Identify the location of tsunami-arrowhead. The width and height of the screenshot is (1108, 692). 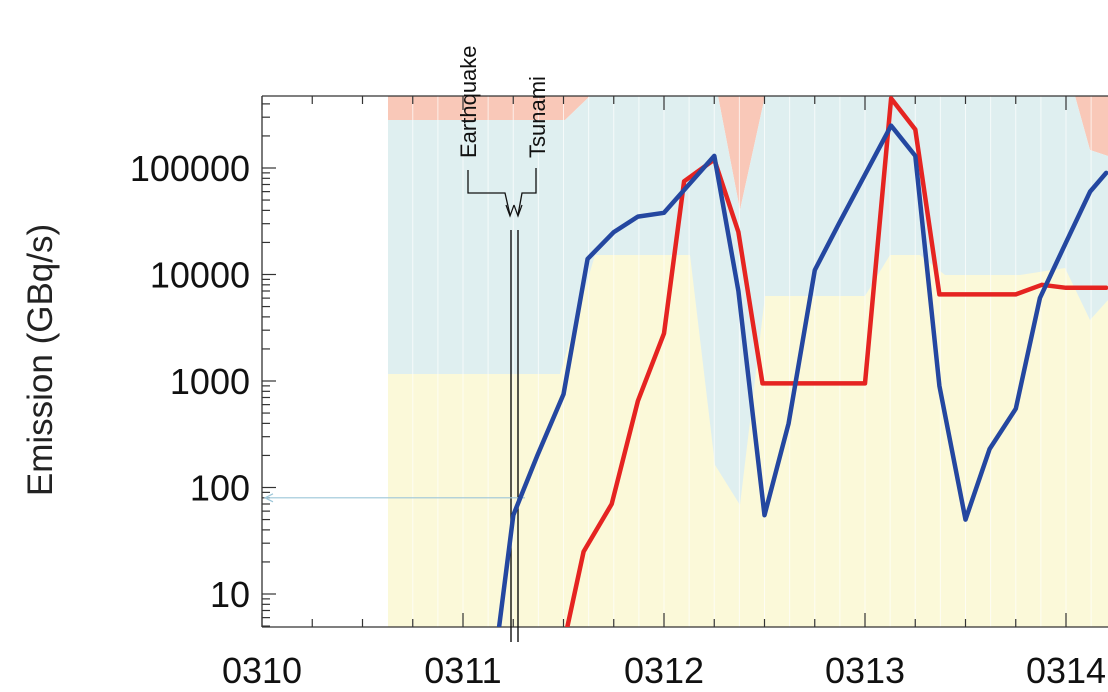
(518, 211).